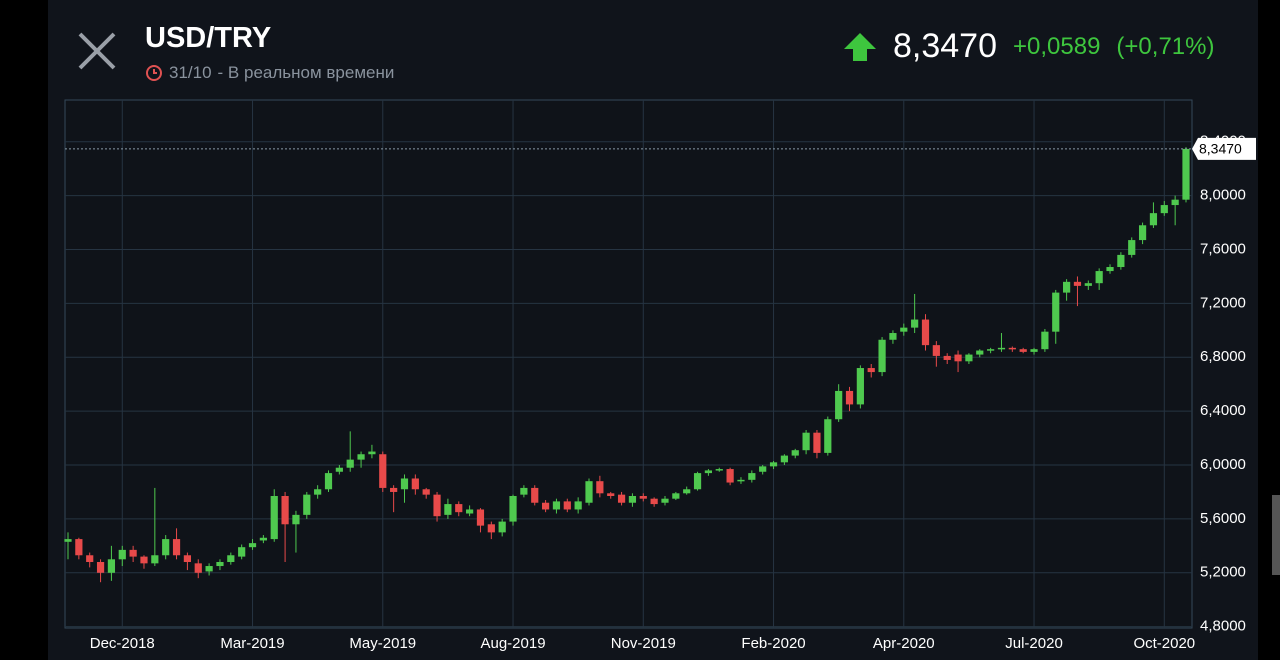 This screenshot has width=1280, height=660. I want to click on scrollbar, so click(1276, 535).